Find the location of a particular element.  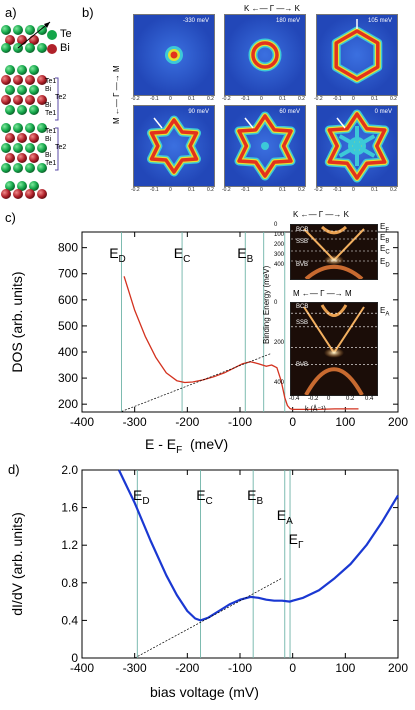

energy-map-label: 180 meV is located at coordinates (287, 21).